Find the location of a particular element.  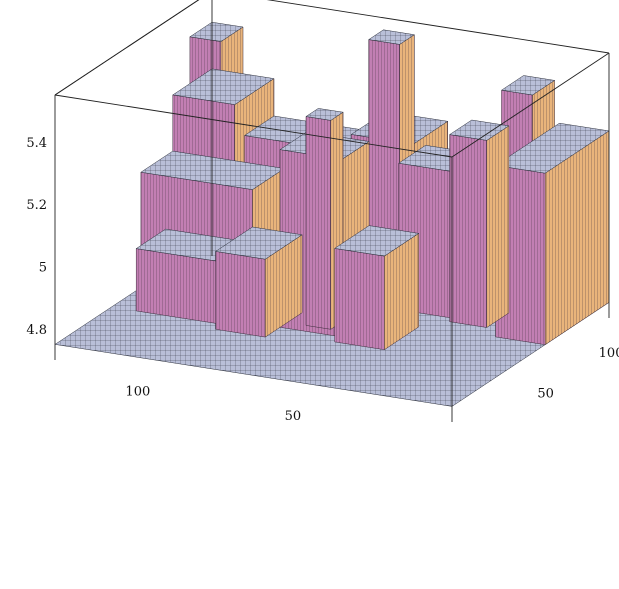

y-tick-label: 50 is located at coordinates (545, 393).